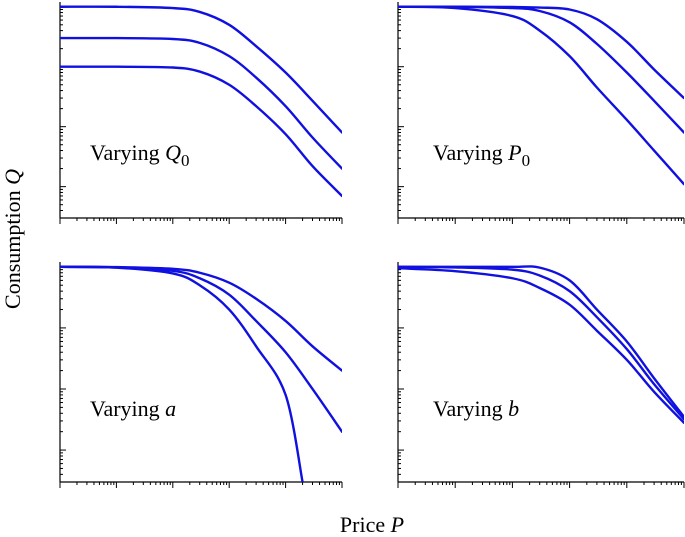  What do you see at coordinates (12, 247) in the screenshot?
I see `y-axis-title-text: Consumption` at bounding box center [12, 247].